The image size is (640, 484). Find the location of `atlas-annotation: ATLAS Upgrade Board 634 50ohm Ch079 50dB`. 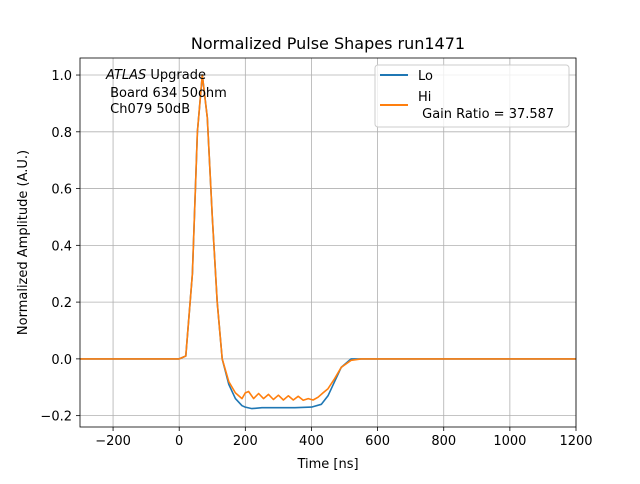

atlas-annotation: ATLAS Upgrade Board 634 50ohm Ch079 50dB is located at coordinates (166, 92).